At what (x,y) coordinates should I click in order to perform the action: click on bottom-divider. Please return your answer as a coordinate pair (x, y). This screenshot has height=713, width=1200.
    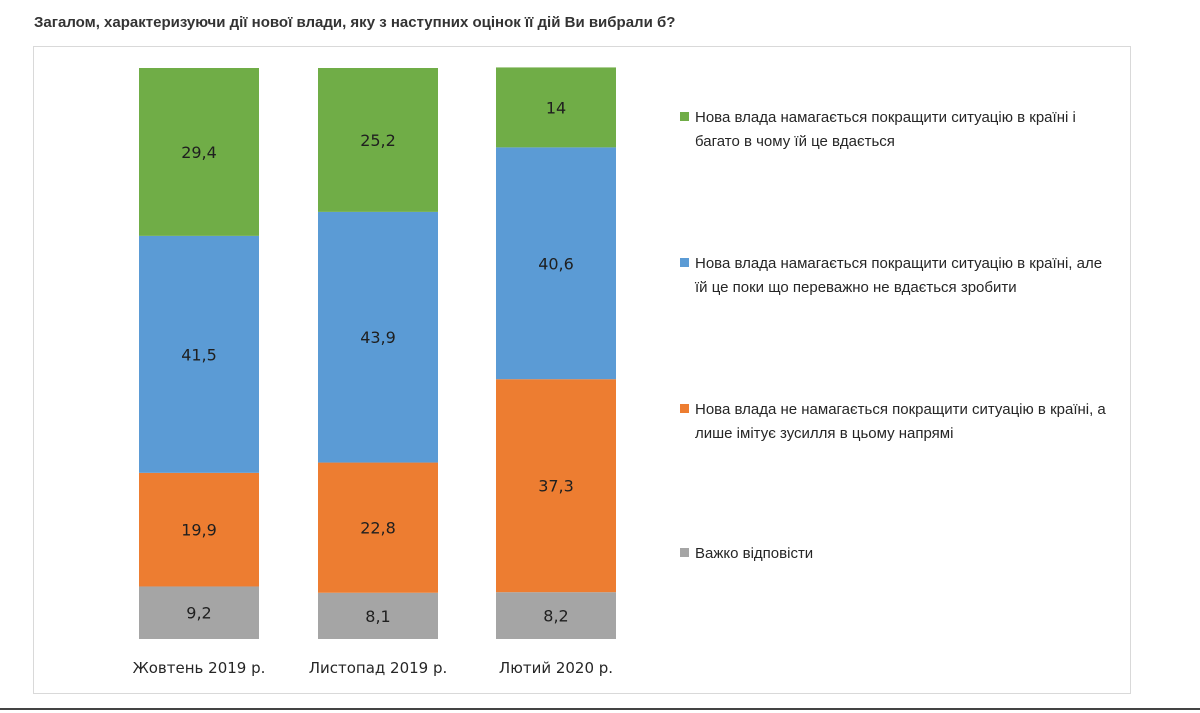
    Looking at the image, I should click on (600, 709).